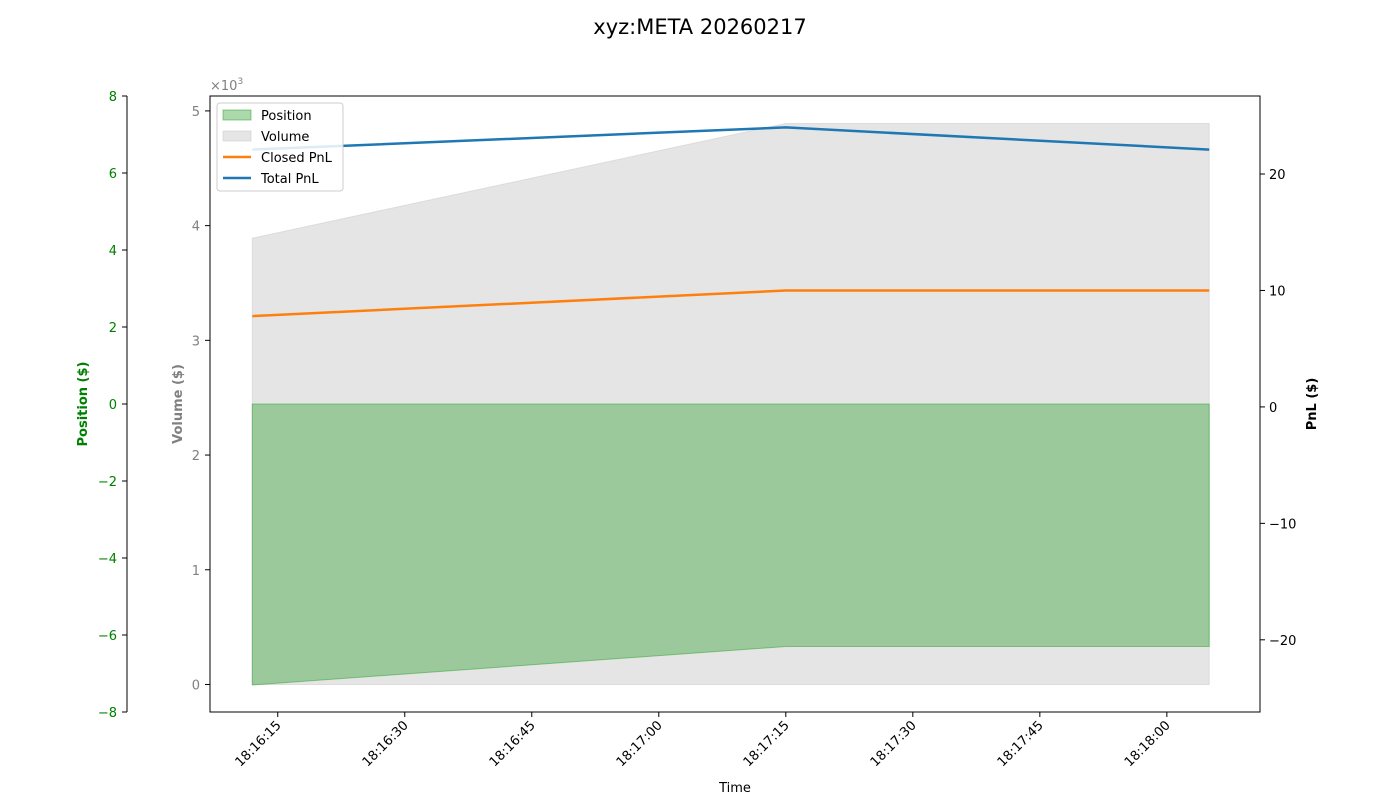 This screenshot has height=800, width=1400. I want to click on x-tick-label: 18:17:15, so click(767, 744).